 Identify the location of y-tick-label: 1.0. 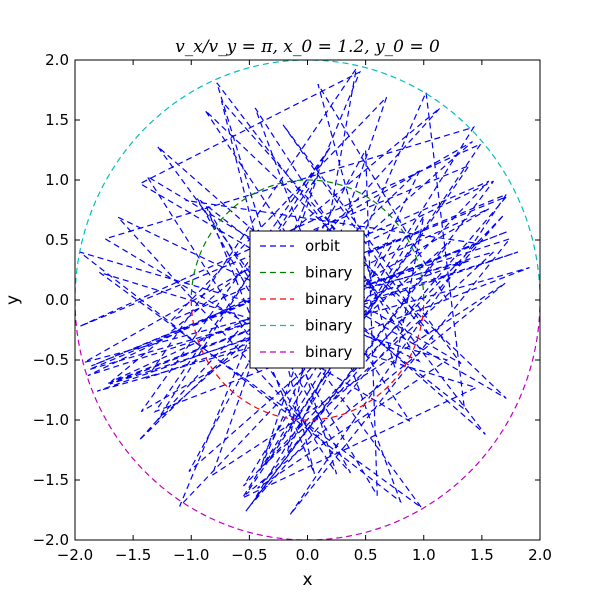
(57, 180).